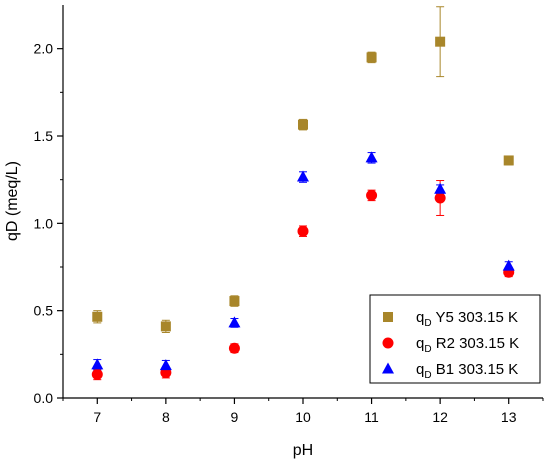  What do you see at coordinates (166, 417) in the screenshot?
I see `x-tick-label: 8` at bounding box center [166, 417].